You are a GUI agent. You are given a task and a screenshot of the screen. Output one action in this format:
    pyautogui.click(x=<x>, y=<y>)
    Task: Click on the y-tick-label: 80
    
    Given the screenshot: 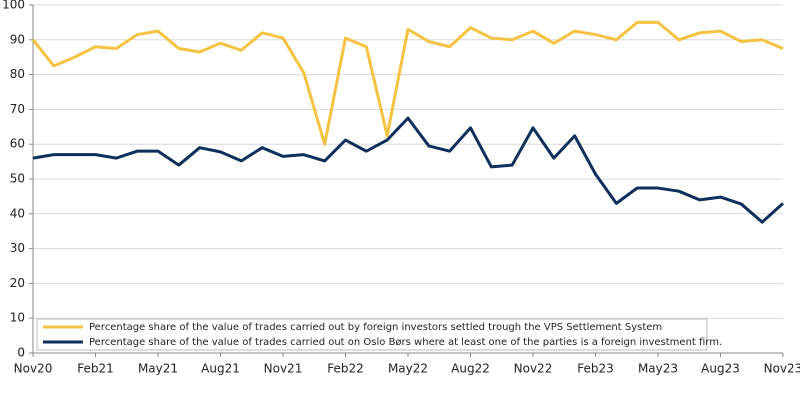 What is the action you would take?
    pyautogui.click(x=17, y=74)
    